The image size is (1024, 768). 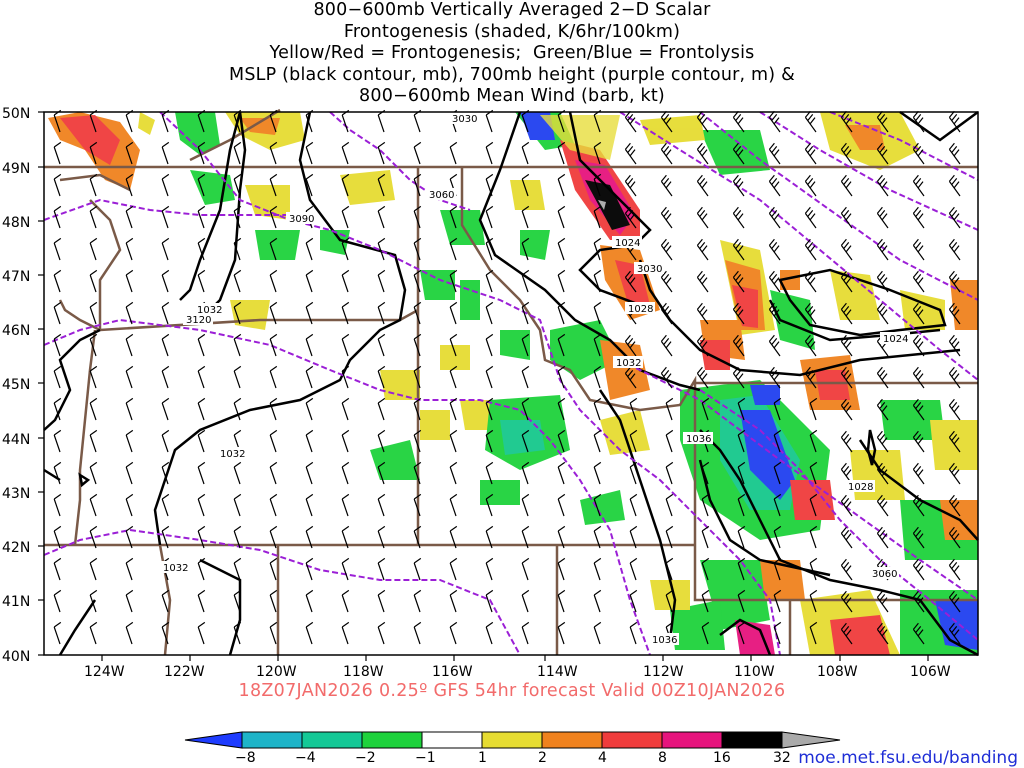 I want to click on mslp-label: 1024, so click(x=627, y=243).